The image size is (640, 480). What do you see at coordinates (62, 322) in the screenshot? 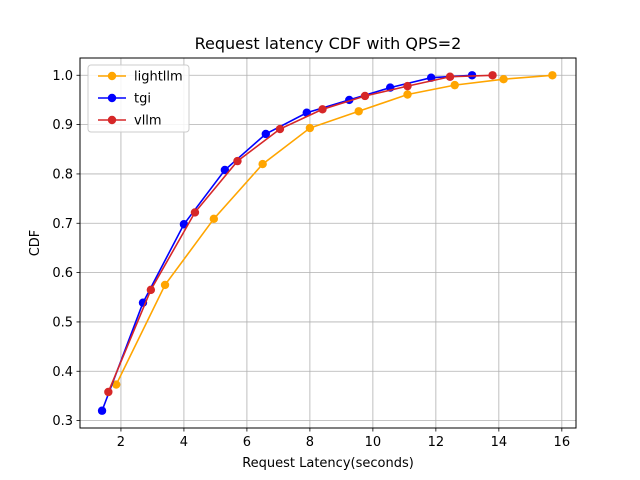
I see `y-tick-label: 0.5` at bounding box center [62, 322].